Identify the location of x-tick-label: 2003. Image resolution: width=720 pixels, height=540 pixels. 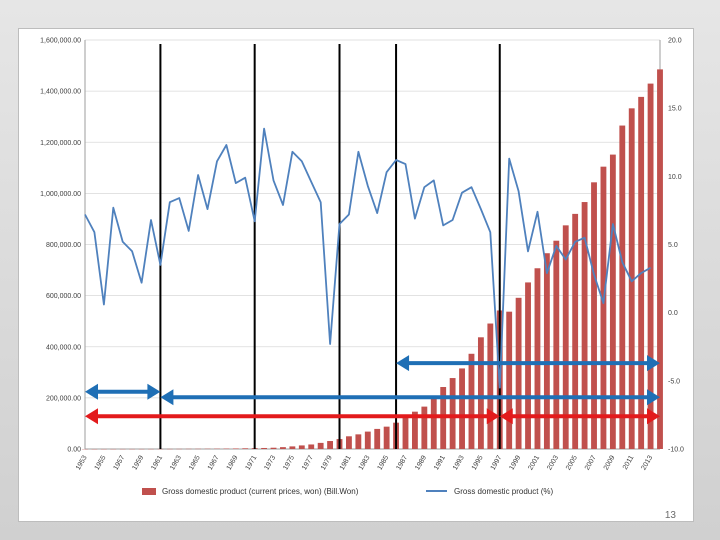
(553, 462).